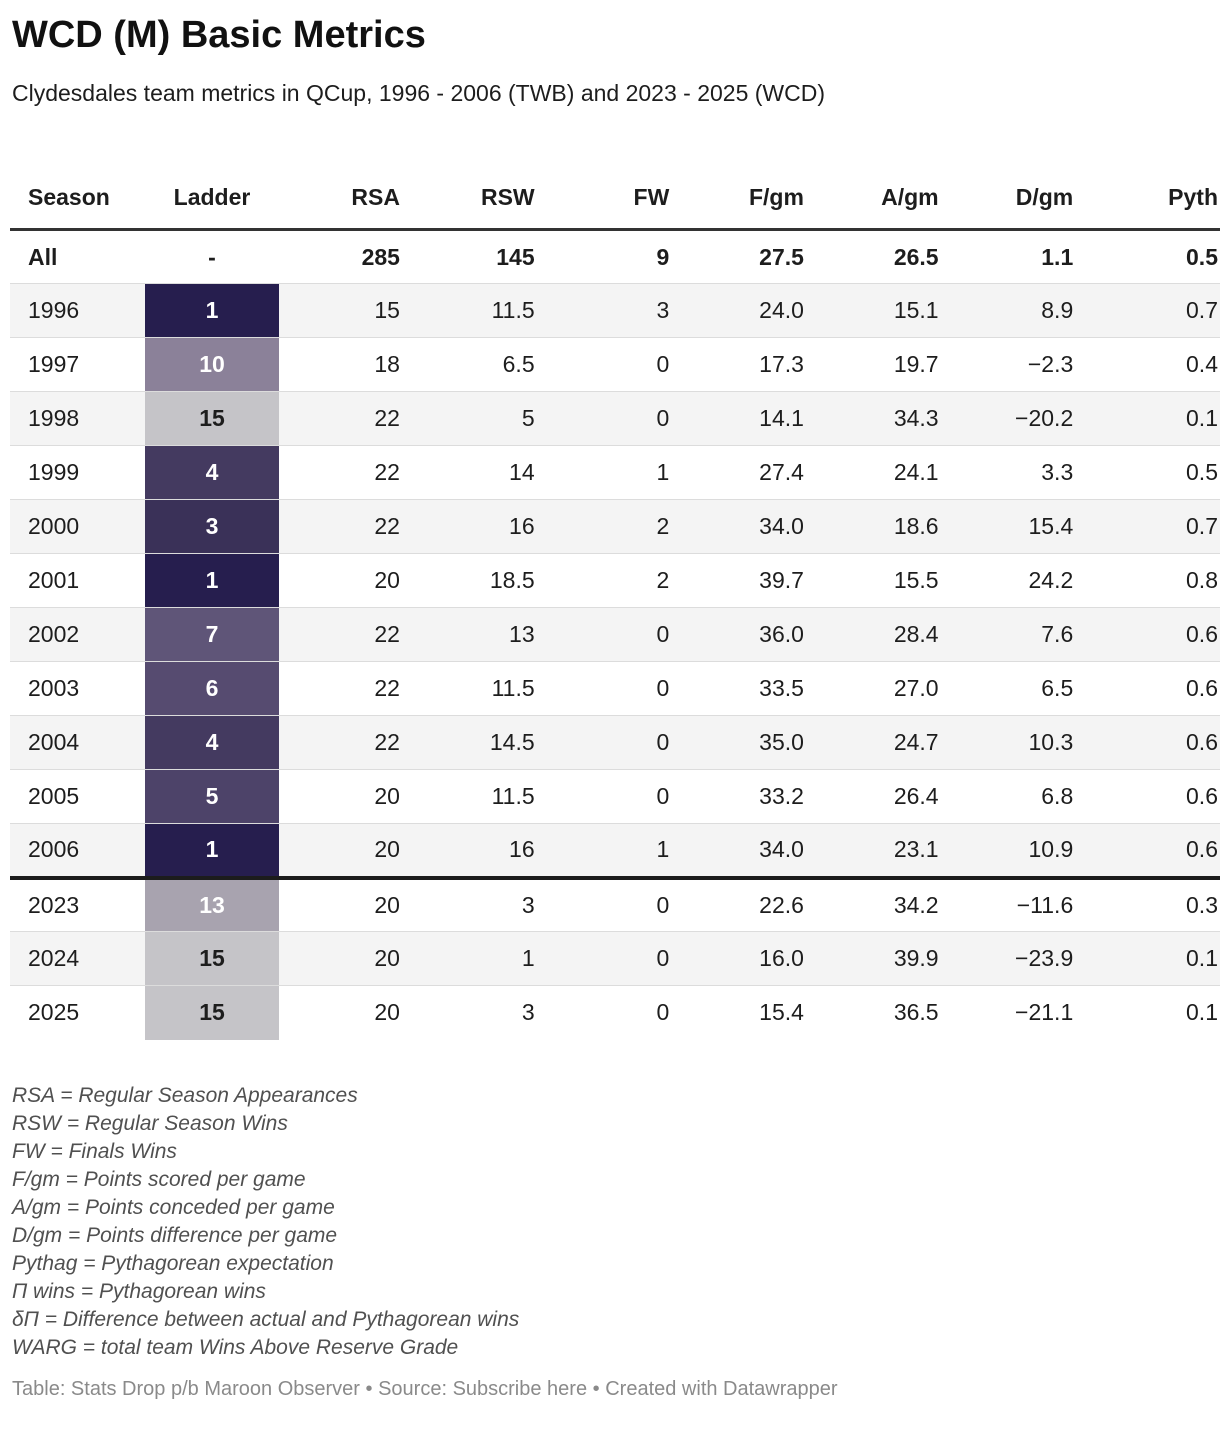  What do you see at coordinates (173, 1263) in the screenshot?
I see `footnote-line: Pythag = Pythagorean expectation` at bounding box center [173, 1263].